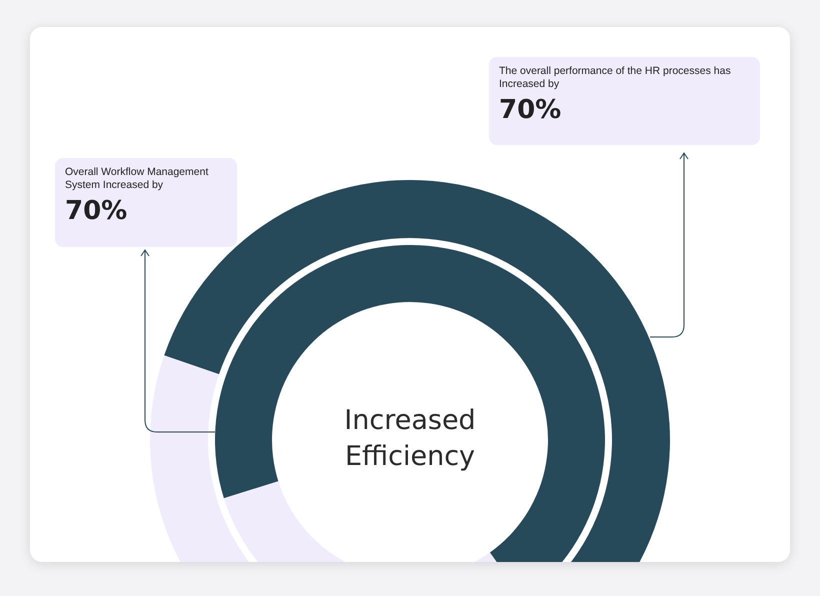 The width and height of the screenshot is (820, 596). I want to click on text: Overall Workflow Management System Increased by, so click(137, 179).